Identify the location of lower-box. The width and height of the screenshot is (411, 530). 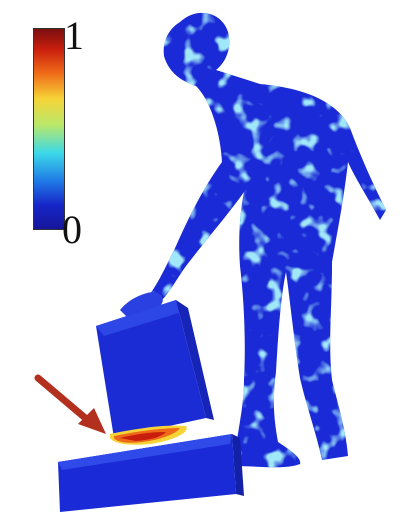
(151, 473).